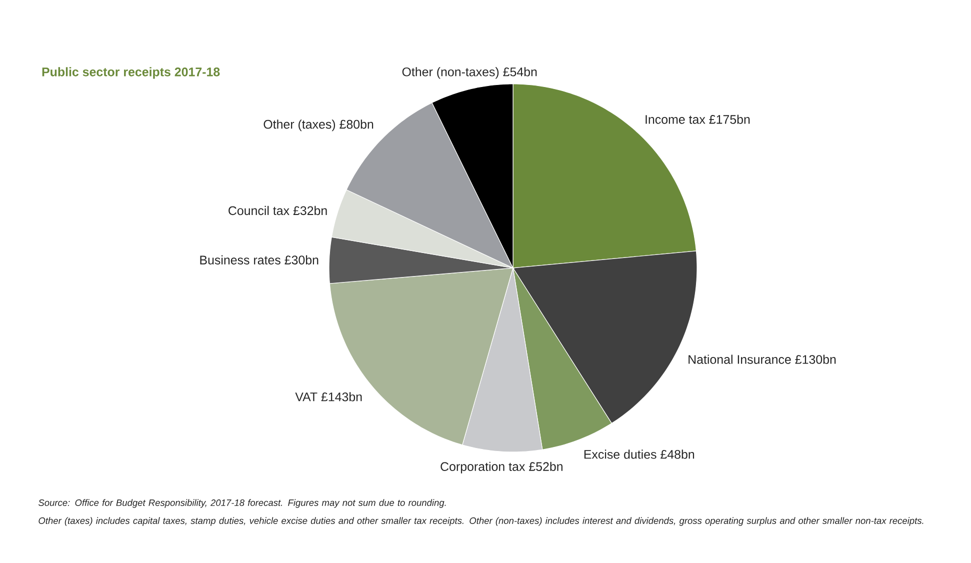 This screenshot has width=971, height=563. Describe the element at coordinates (301, 259) in the screenshot. I see `data-label: £30bn` at that location.